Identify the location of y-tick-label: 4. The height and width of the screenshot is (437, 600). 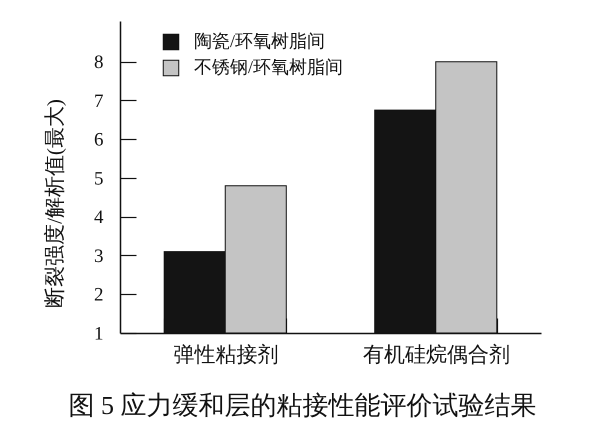
(99, 217).